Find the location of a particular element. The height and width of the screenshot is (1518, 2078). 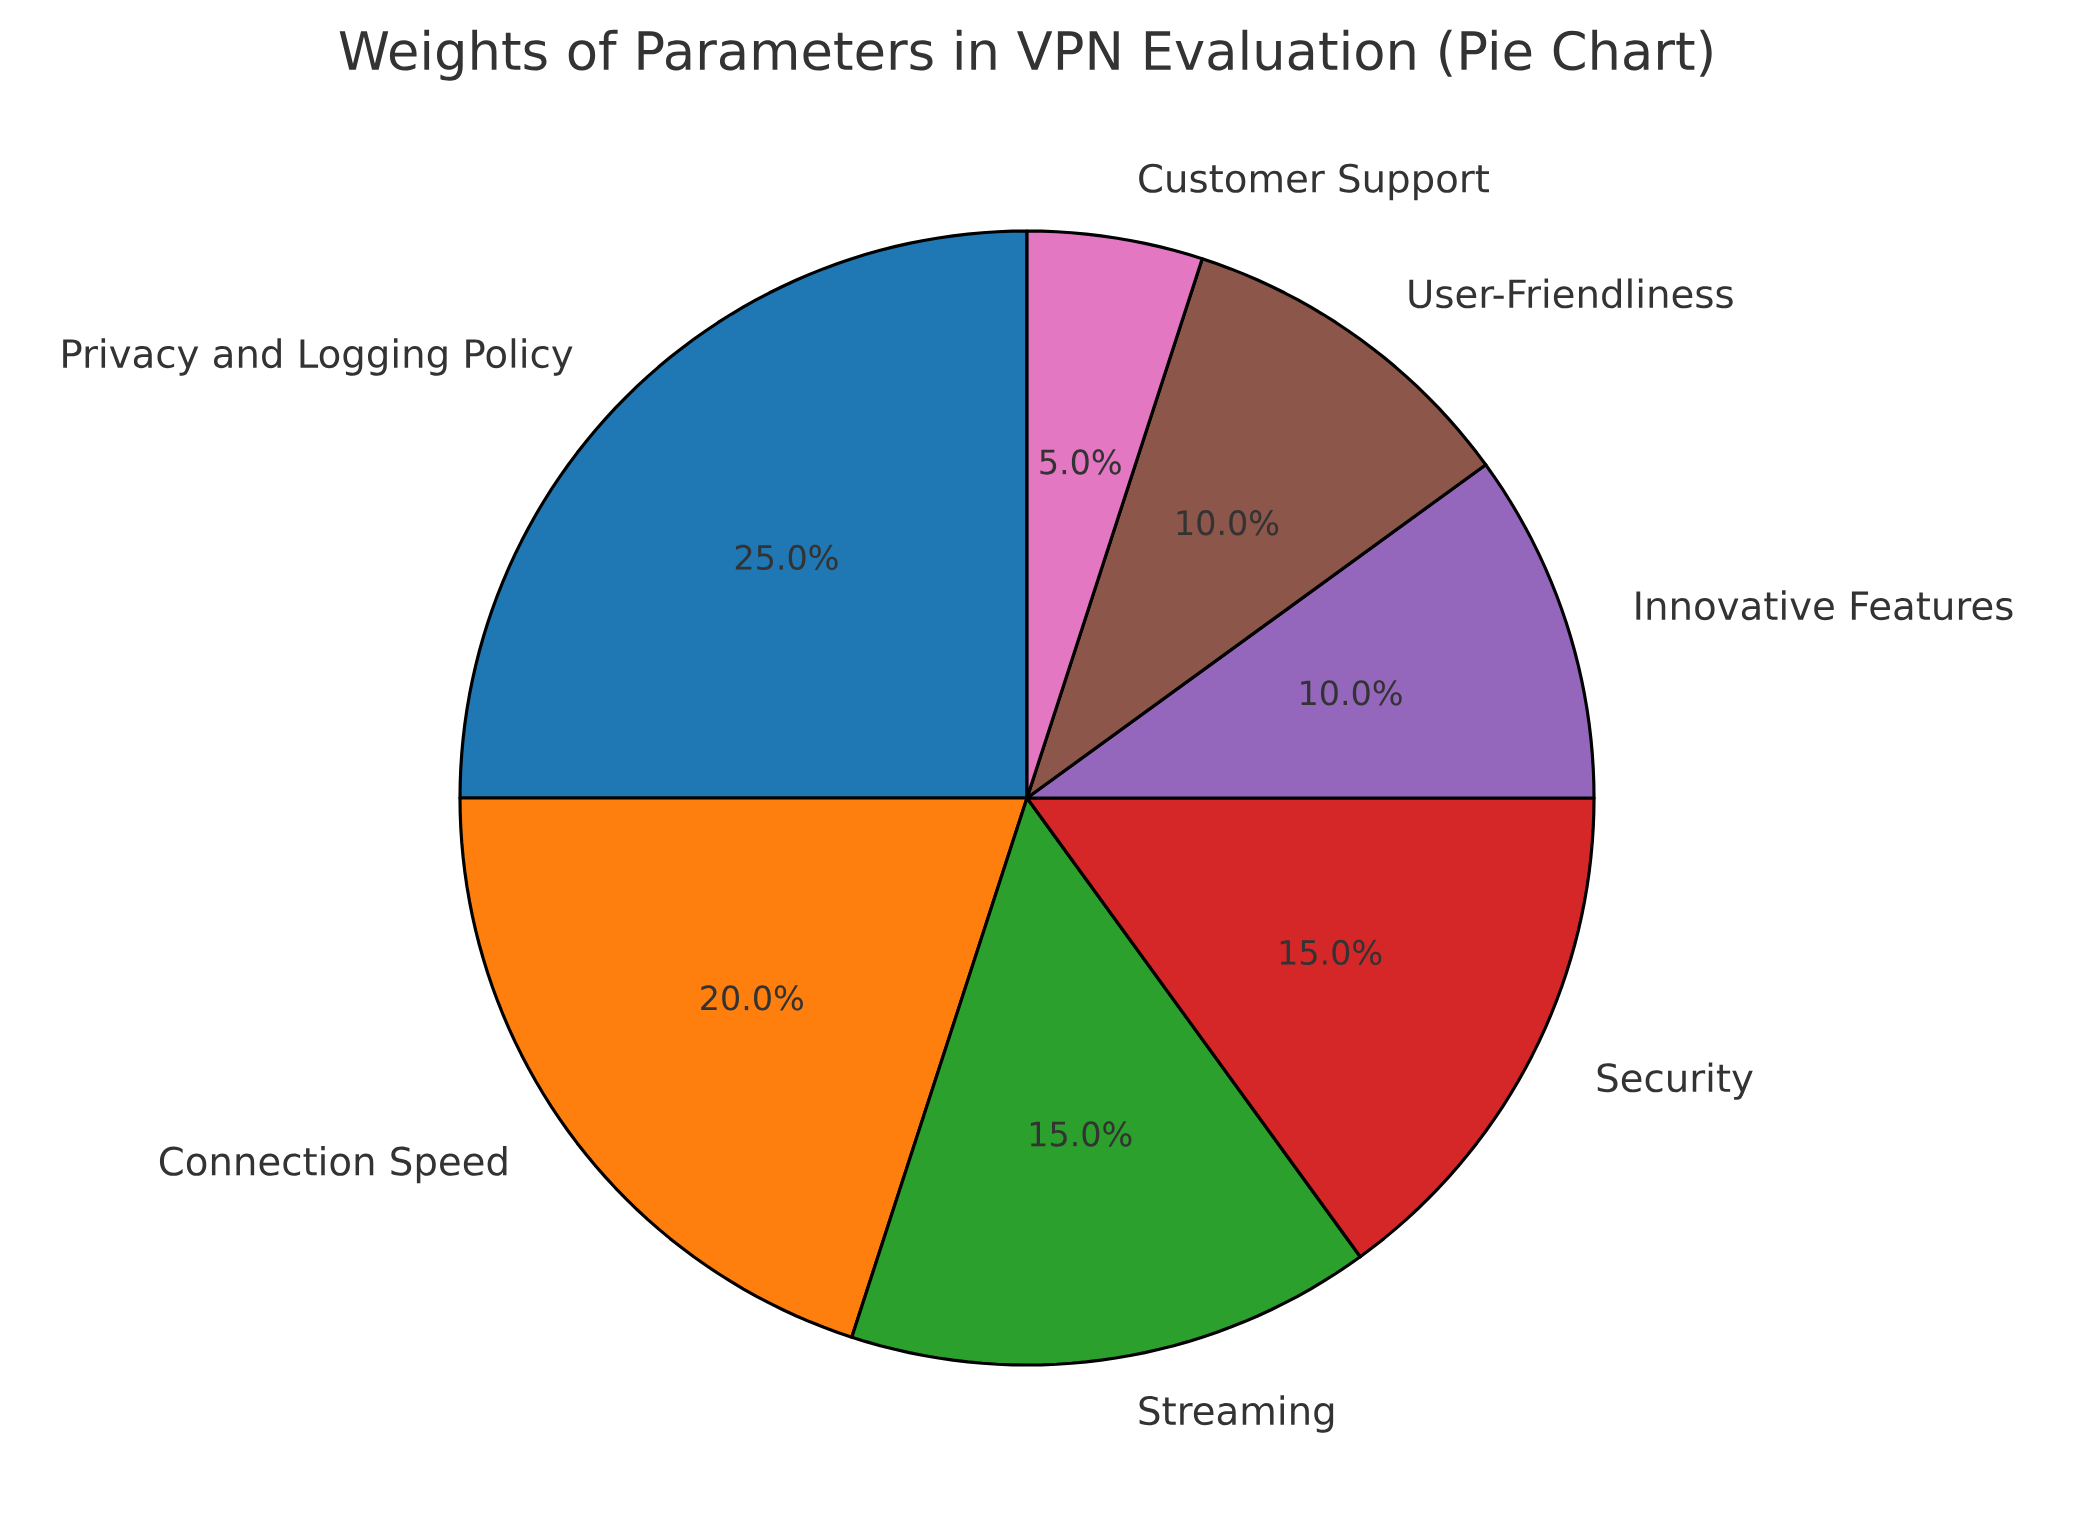

data-label: 25.0% is located at coordinates (786, 557).